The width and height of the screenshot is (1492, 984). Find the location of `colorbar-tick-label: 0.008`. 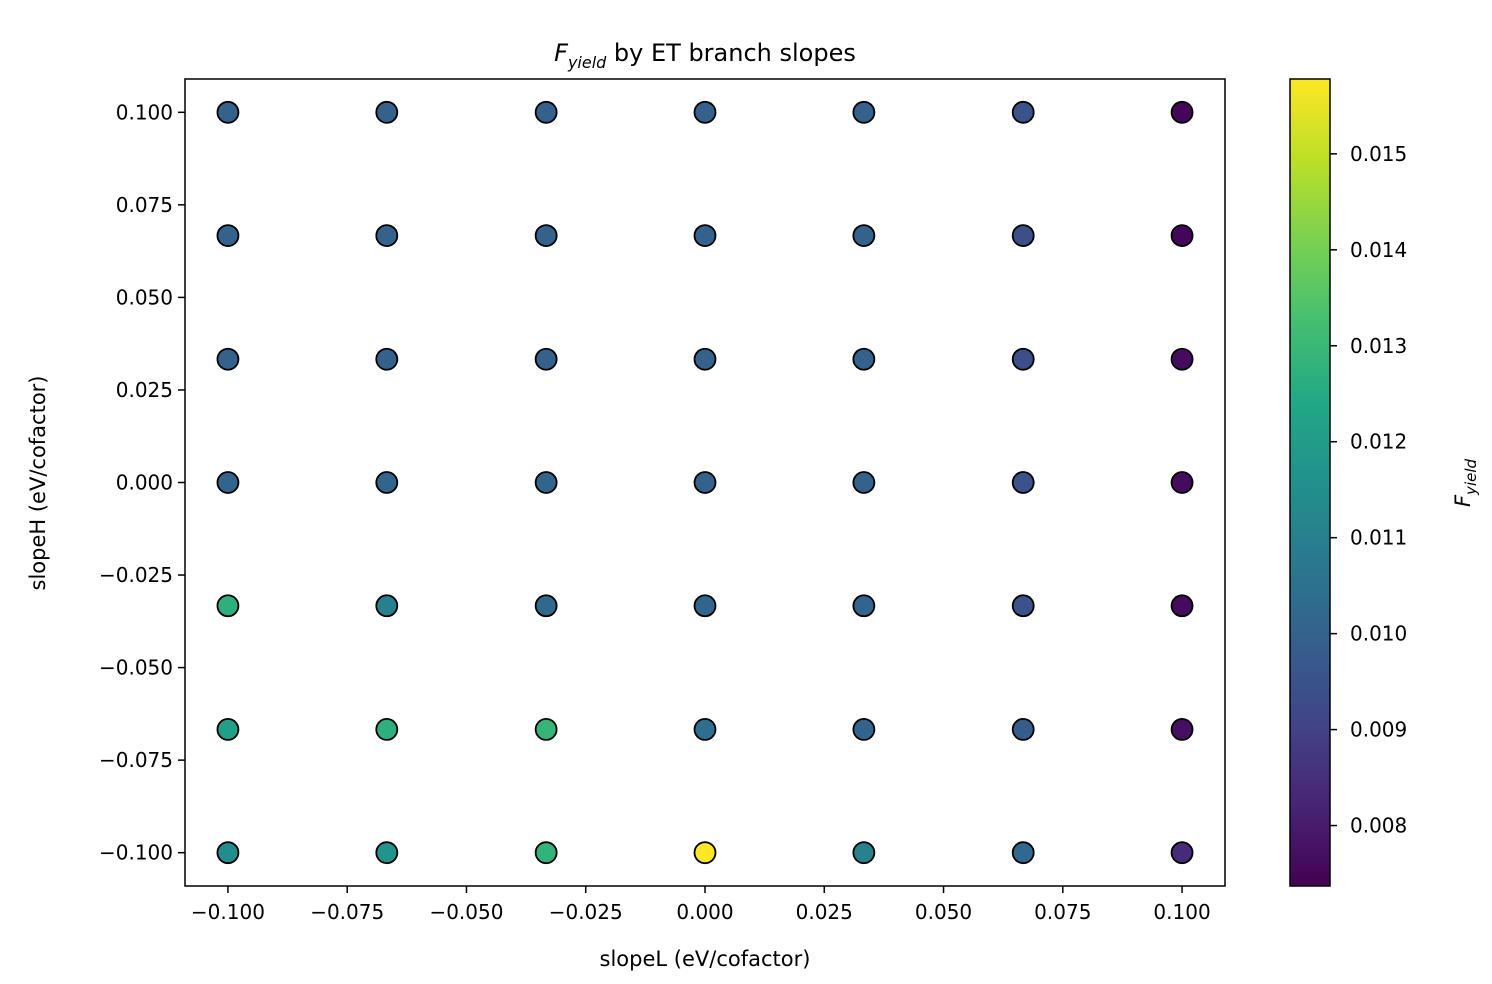

colorbar-tick-label: 0.008 is located at coordinates (1378, 826).